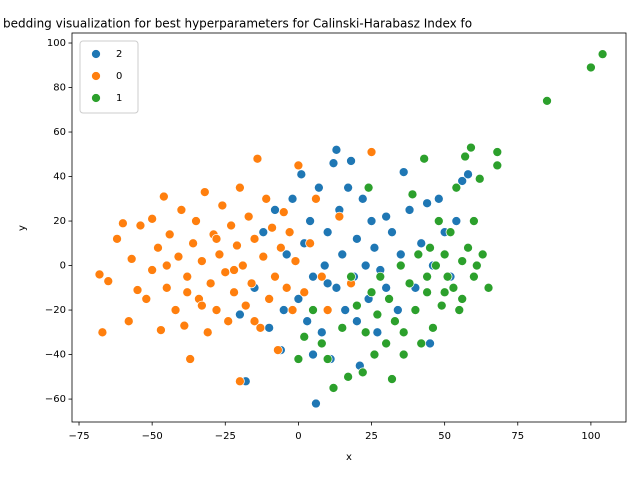  Describe the element at coordinates (119, 54) in the screenshot. I see `legend-label: 2` at that location.